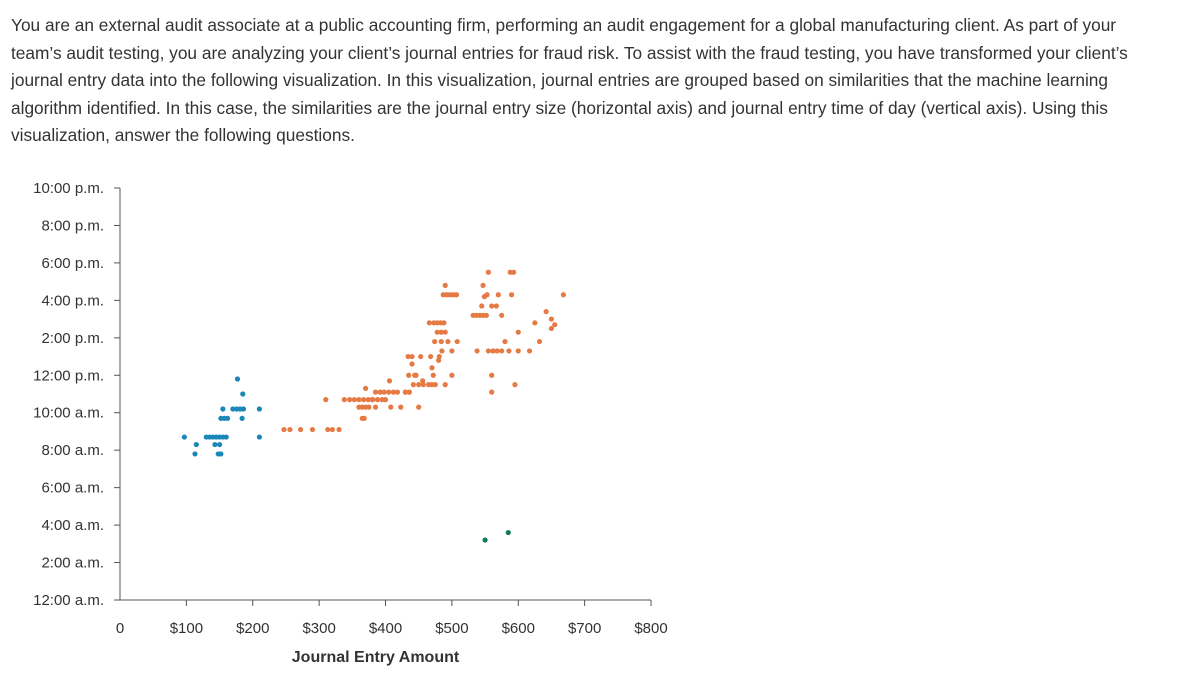  Describe the element at coordinates (584, 628) in the screenshot. I see `x-tick-label: $700` at that location.